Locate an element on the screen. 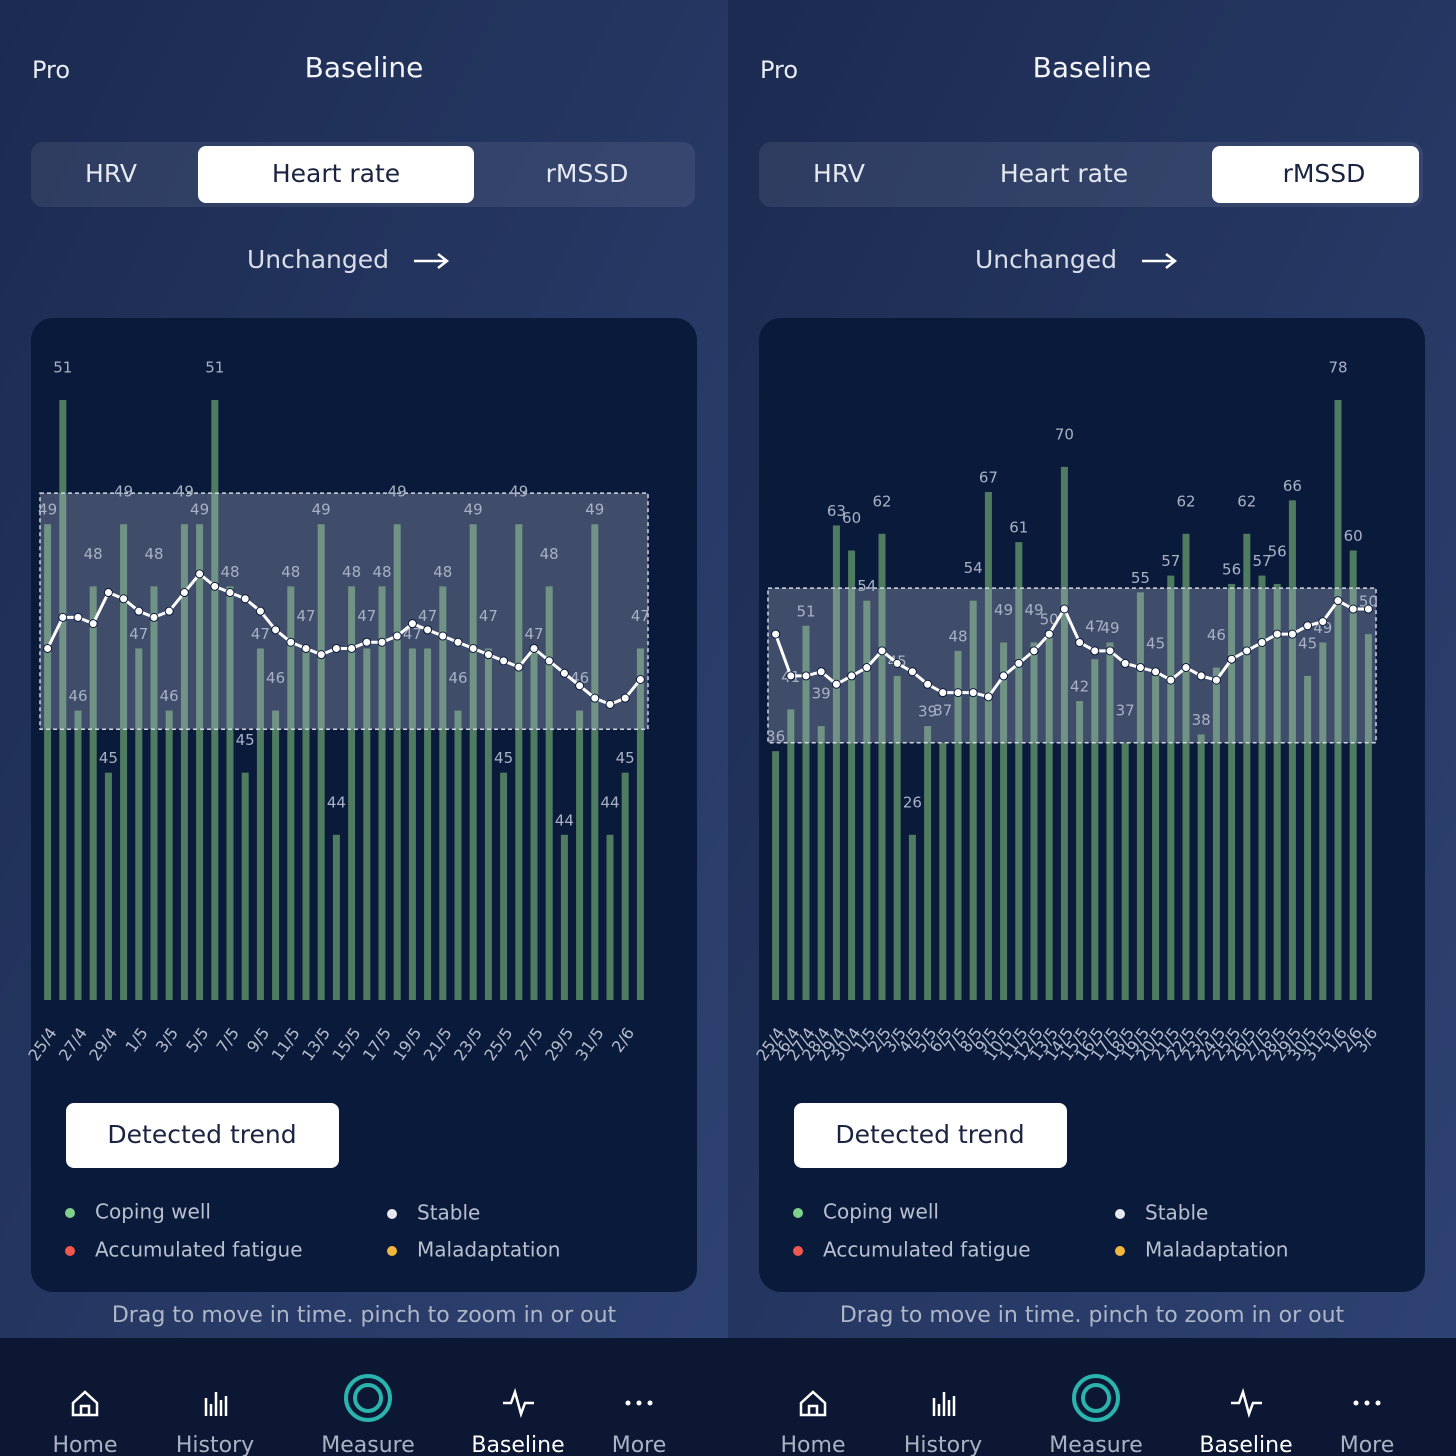 The image size is (1456, 1456). value-label: 67 is located at coordinates (988, 477).